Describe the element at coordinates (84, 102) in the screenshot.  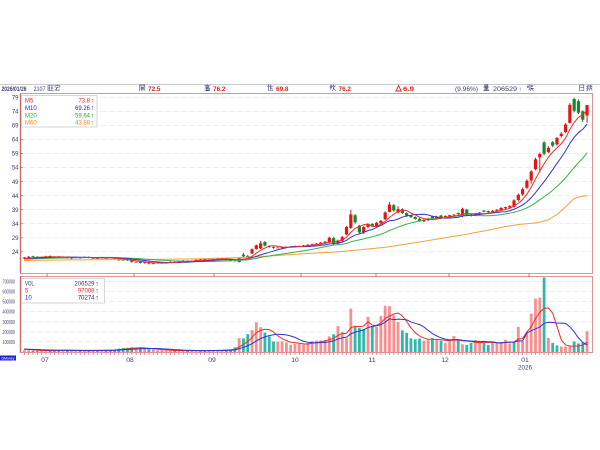
I see `svg-text: 73.8` at that location.